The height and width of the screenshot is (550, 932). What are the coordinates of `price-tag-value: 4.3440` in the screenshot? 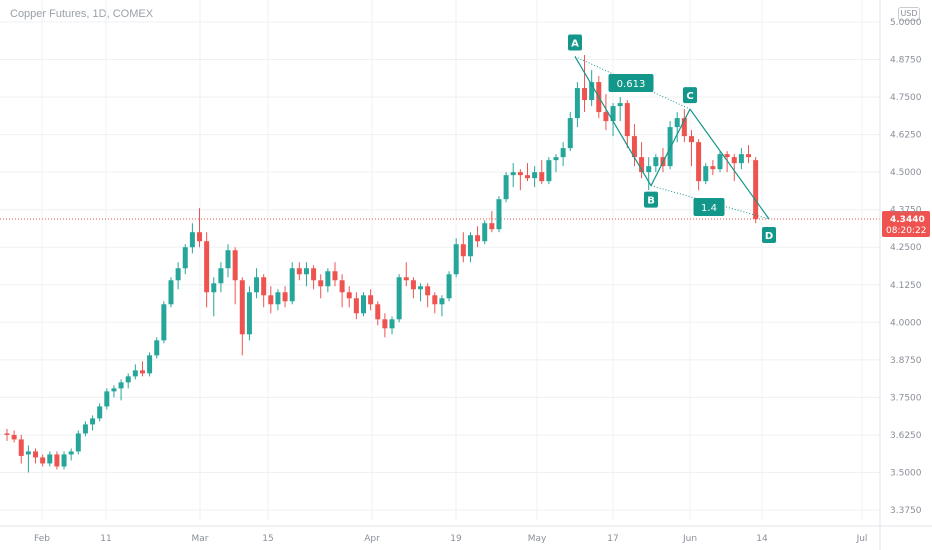 It's located at (907, 220).